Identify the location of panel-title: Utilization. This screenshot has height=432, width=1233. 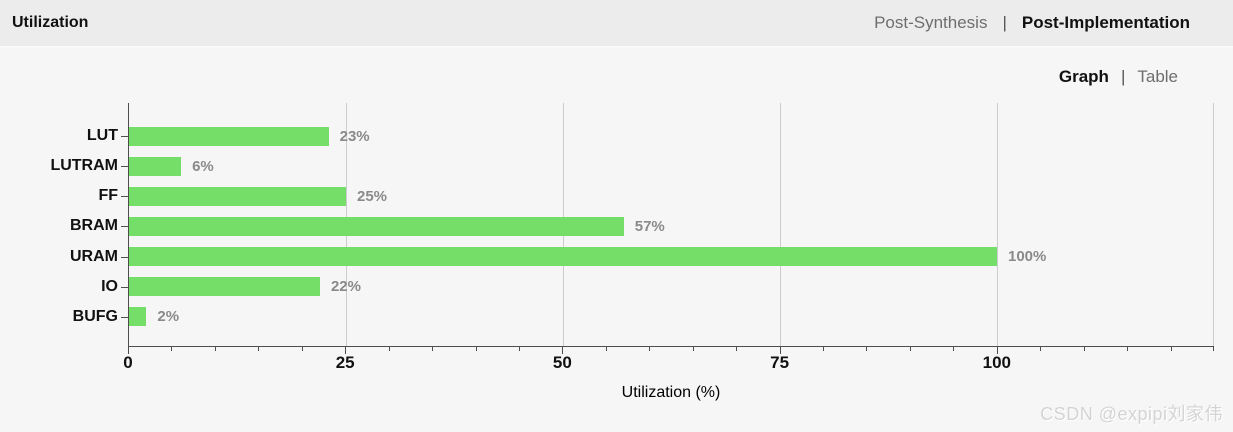
(50, 22).